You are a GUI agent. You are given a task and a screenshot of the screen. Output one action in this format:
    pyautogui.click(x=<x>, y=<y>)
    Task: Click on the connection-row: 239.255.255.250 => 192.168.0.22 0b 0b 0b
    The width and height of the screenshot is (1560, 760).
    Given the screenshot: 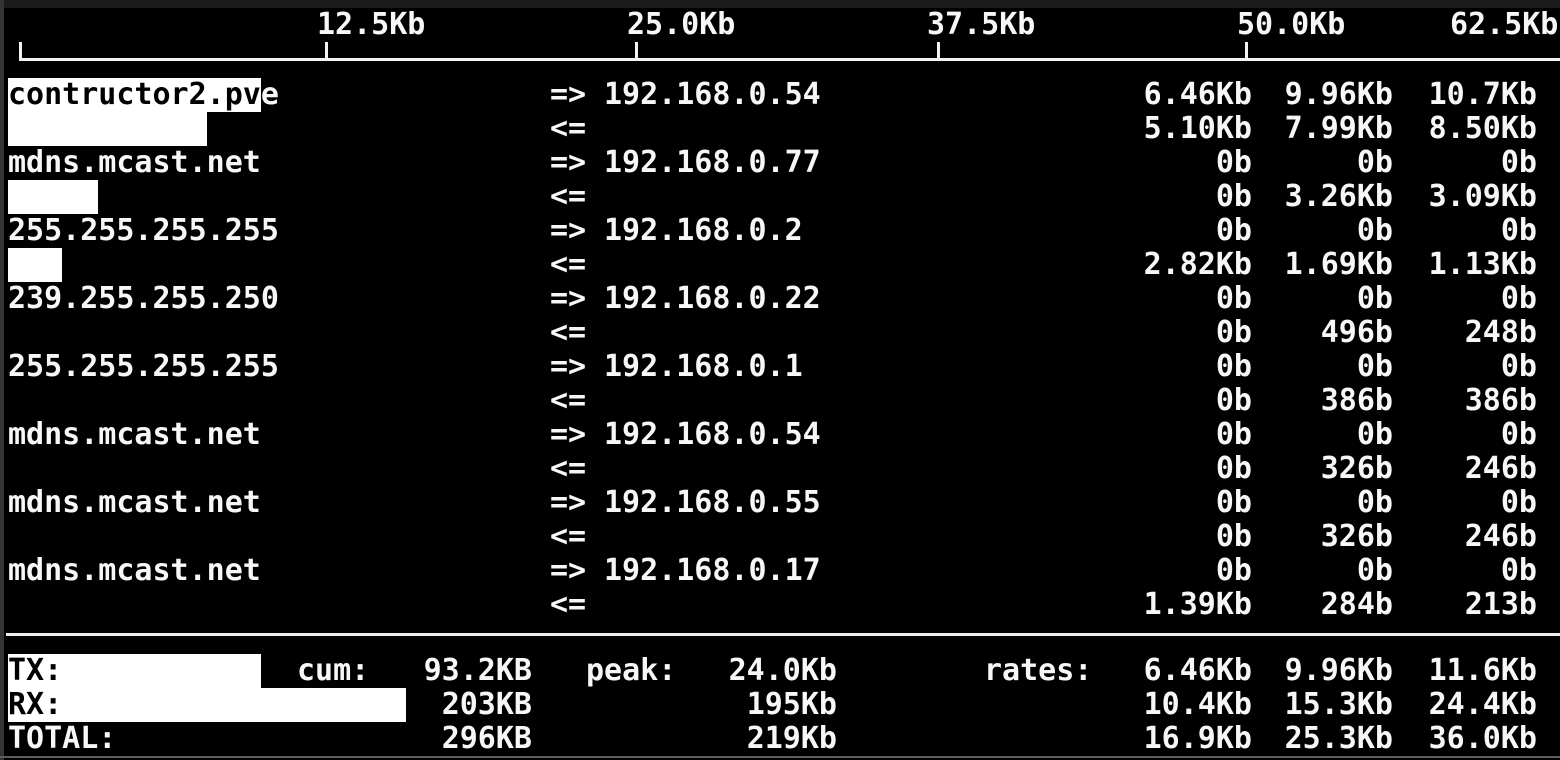 What is the action you would take?
    pyautogui.click(x=780, y=299)
    